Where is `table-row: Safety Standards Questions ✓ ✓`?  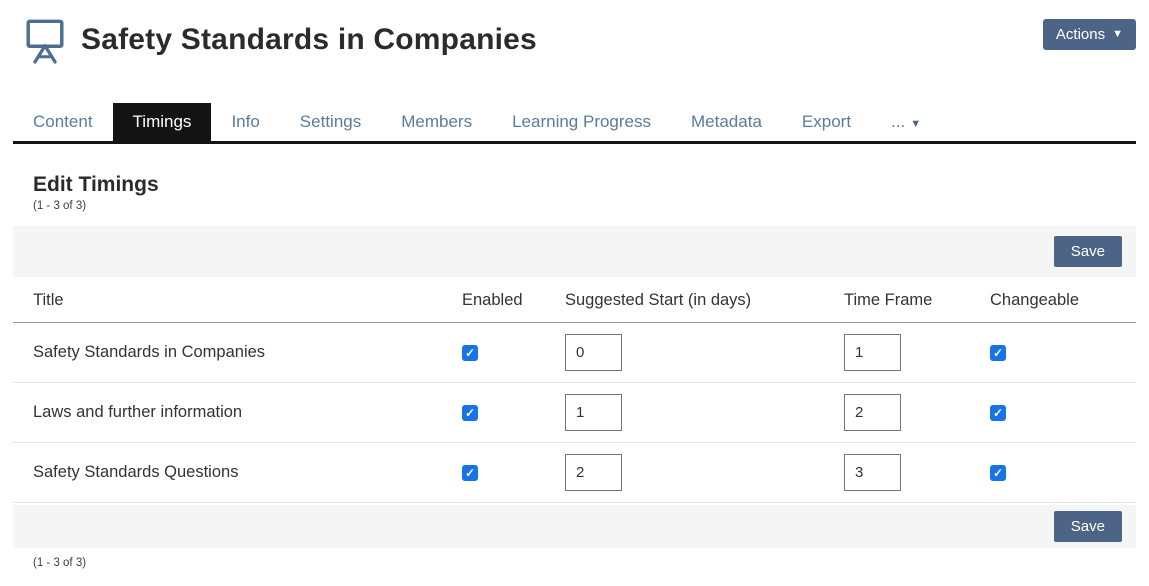
table-row: Safety Standards Questions ✓ ✓ is located at coordinates (574, 472).